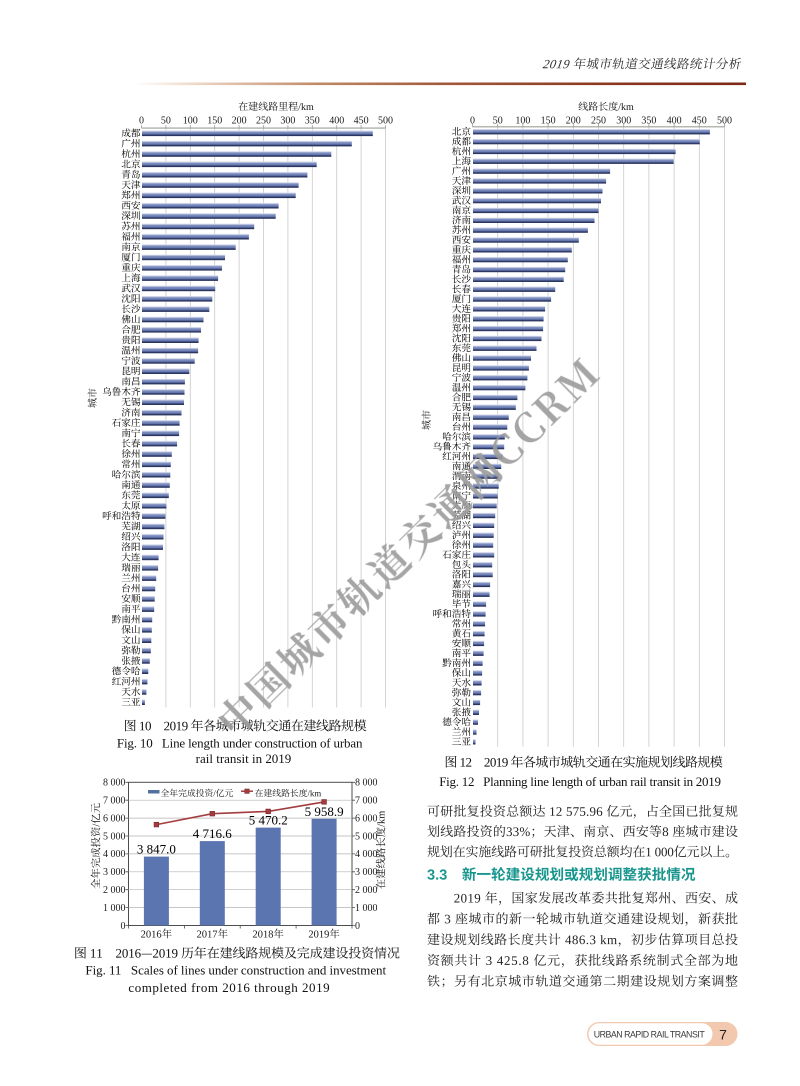  Describe the element at coordinates (213, 833) in the screenshot. I see `svg-text: 4 716.6` at that location.